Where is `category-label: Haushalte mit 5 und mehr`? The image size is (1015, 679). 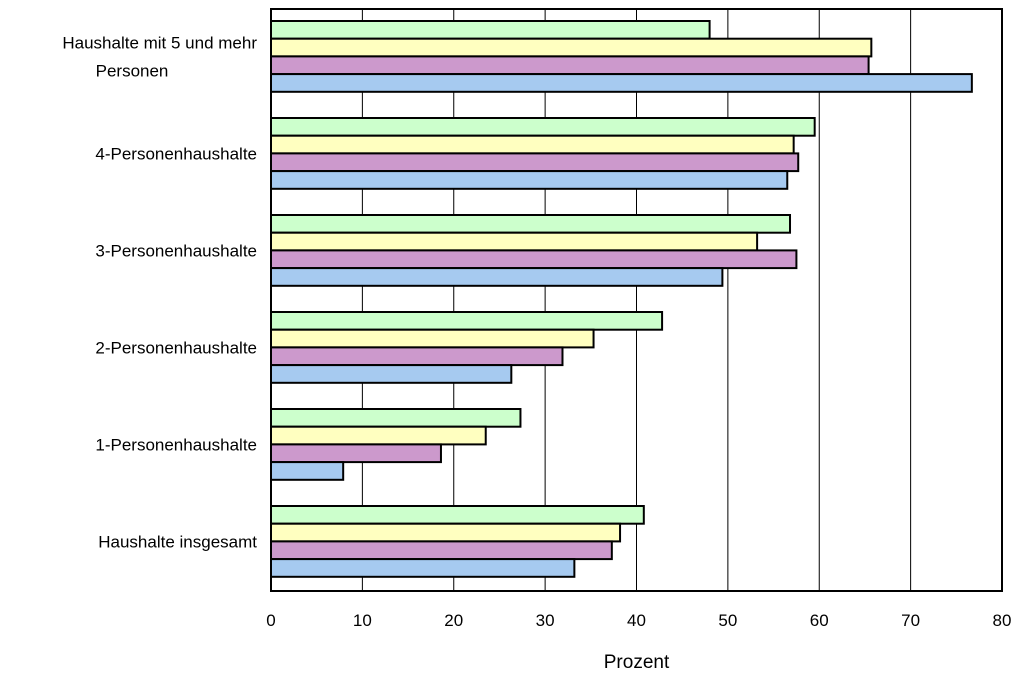
category-label: Haushalte mit 5 und mehr is located at coordinates (159, 42).